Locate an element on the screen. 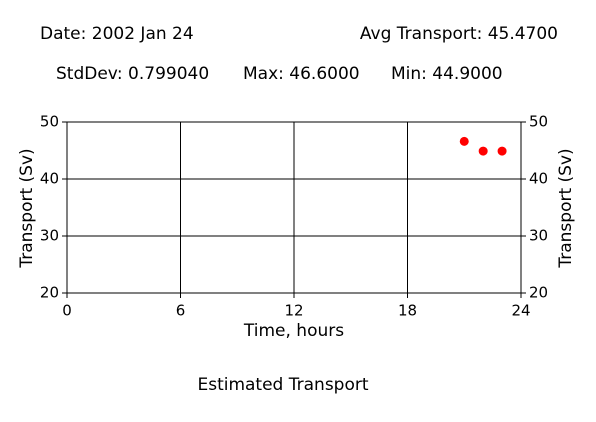 This screenshot has width=596, height=422. y-tick-label: 50 is located at coordinates (49, 122).